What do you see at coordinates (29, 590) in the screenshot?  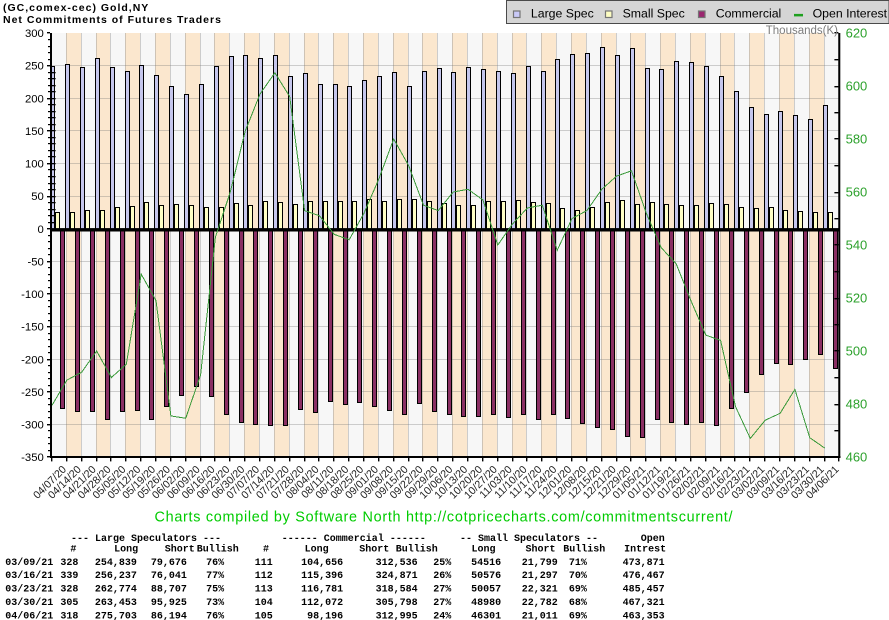 I see `svg-text: 03/23/21` at bounding box center [29, 590].